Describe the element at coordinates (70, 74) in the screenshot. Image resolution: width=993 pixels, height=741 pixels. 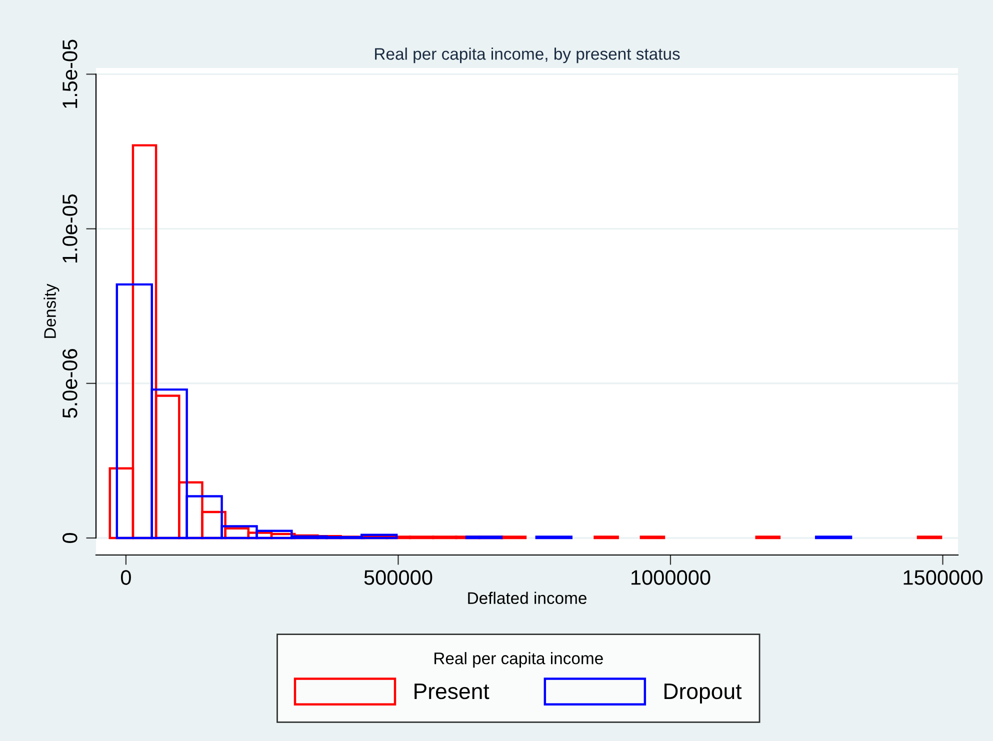
I see `y-tick-label: 1.5e-05` at that location.